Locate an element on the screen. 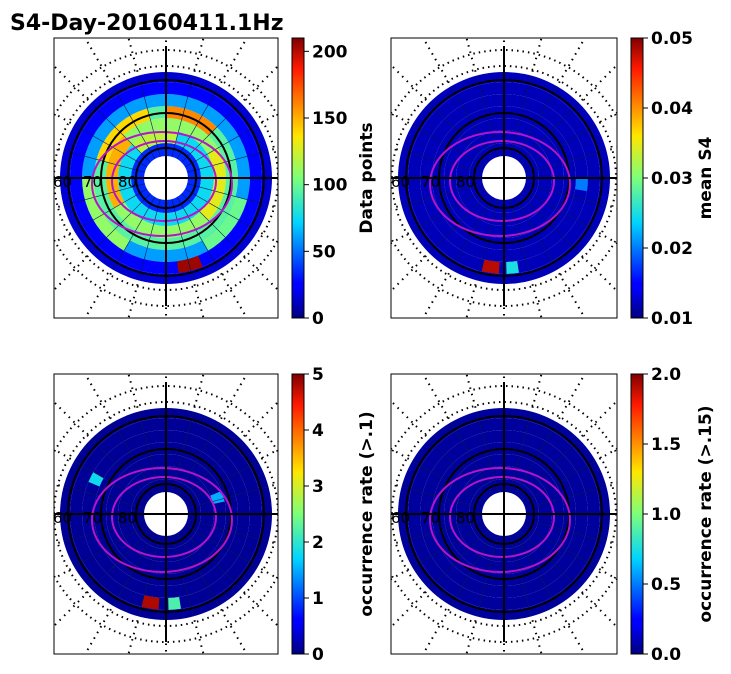 The height and width of the screenshot is (674, 731). colorbar-tick-label: 0.5 is located at coordinates (666, 585).